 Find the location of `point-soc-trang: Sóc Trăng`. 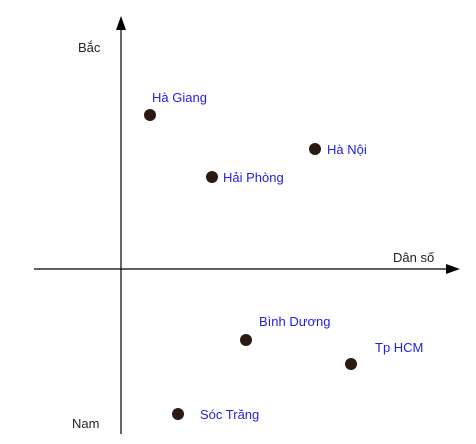

point-soc-trang: Sóc Trăng is located at coordinates (215, 414).